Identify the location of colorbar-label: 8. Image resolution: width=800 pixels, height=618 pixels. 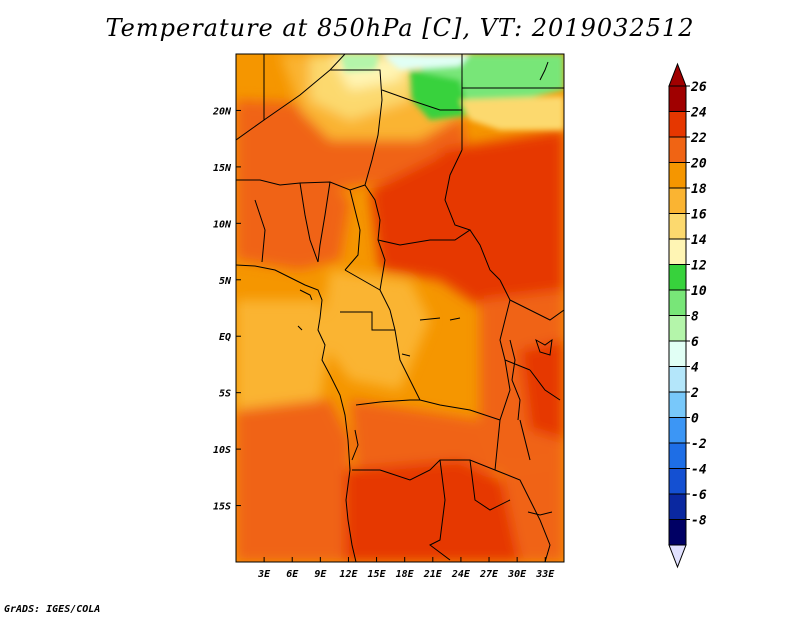
(695, 317).